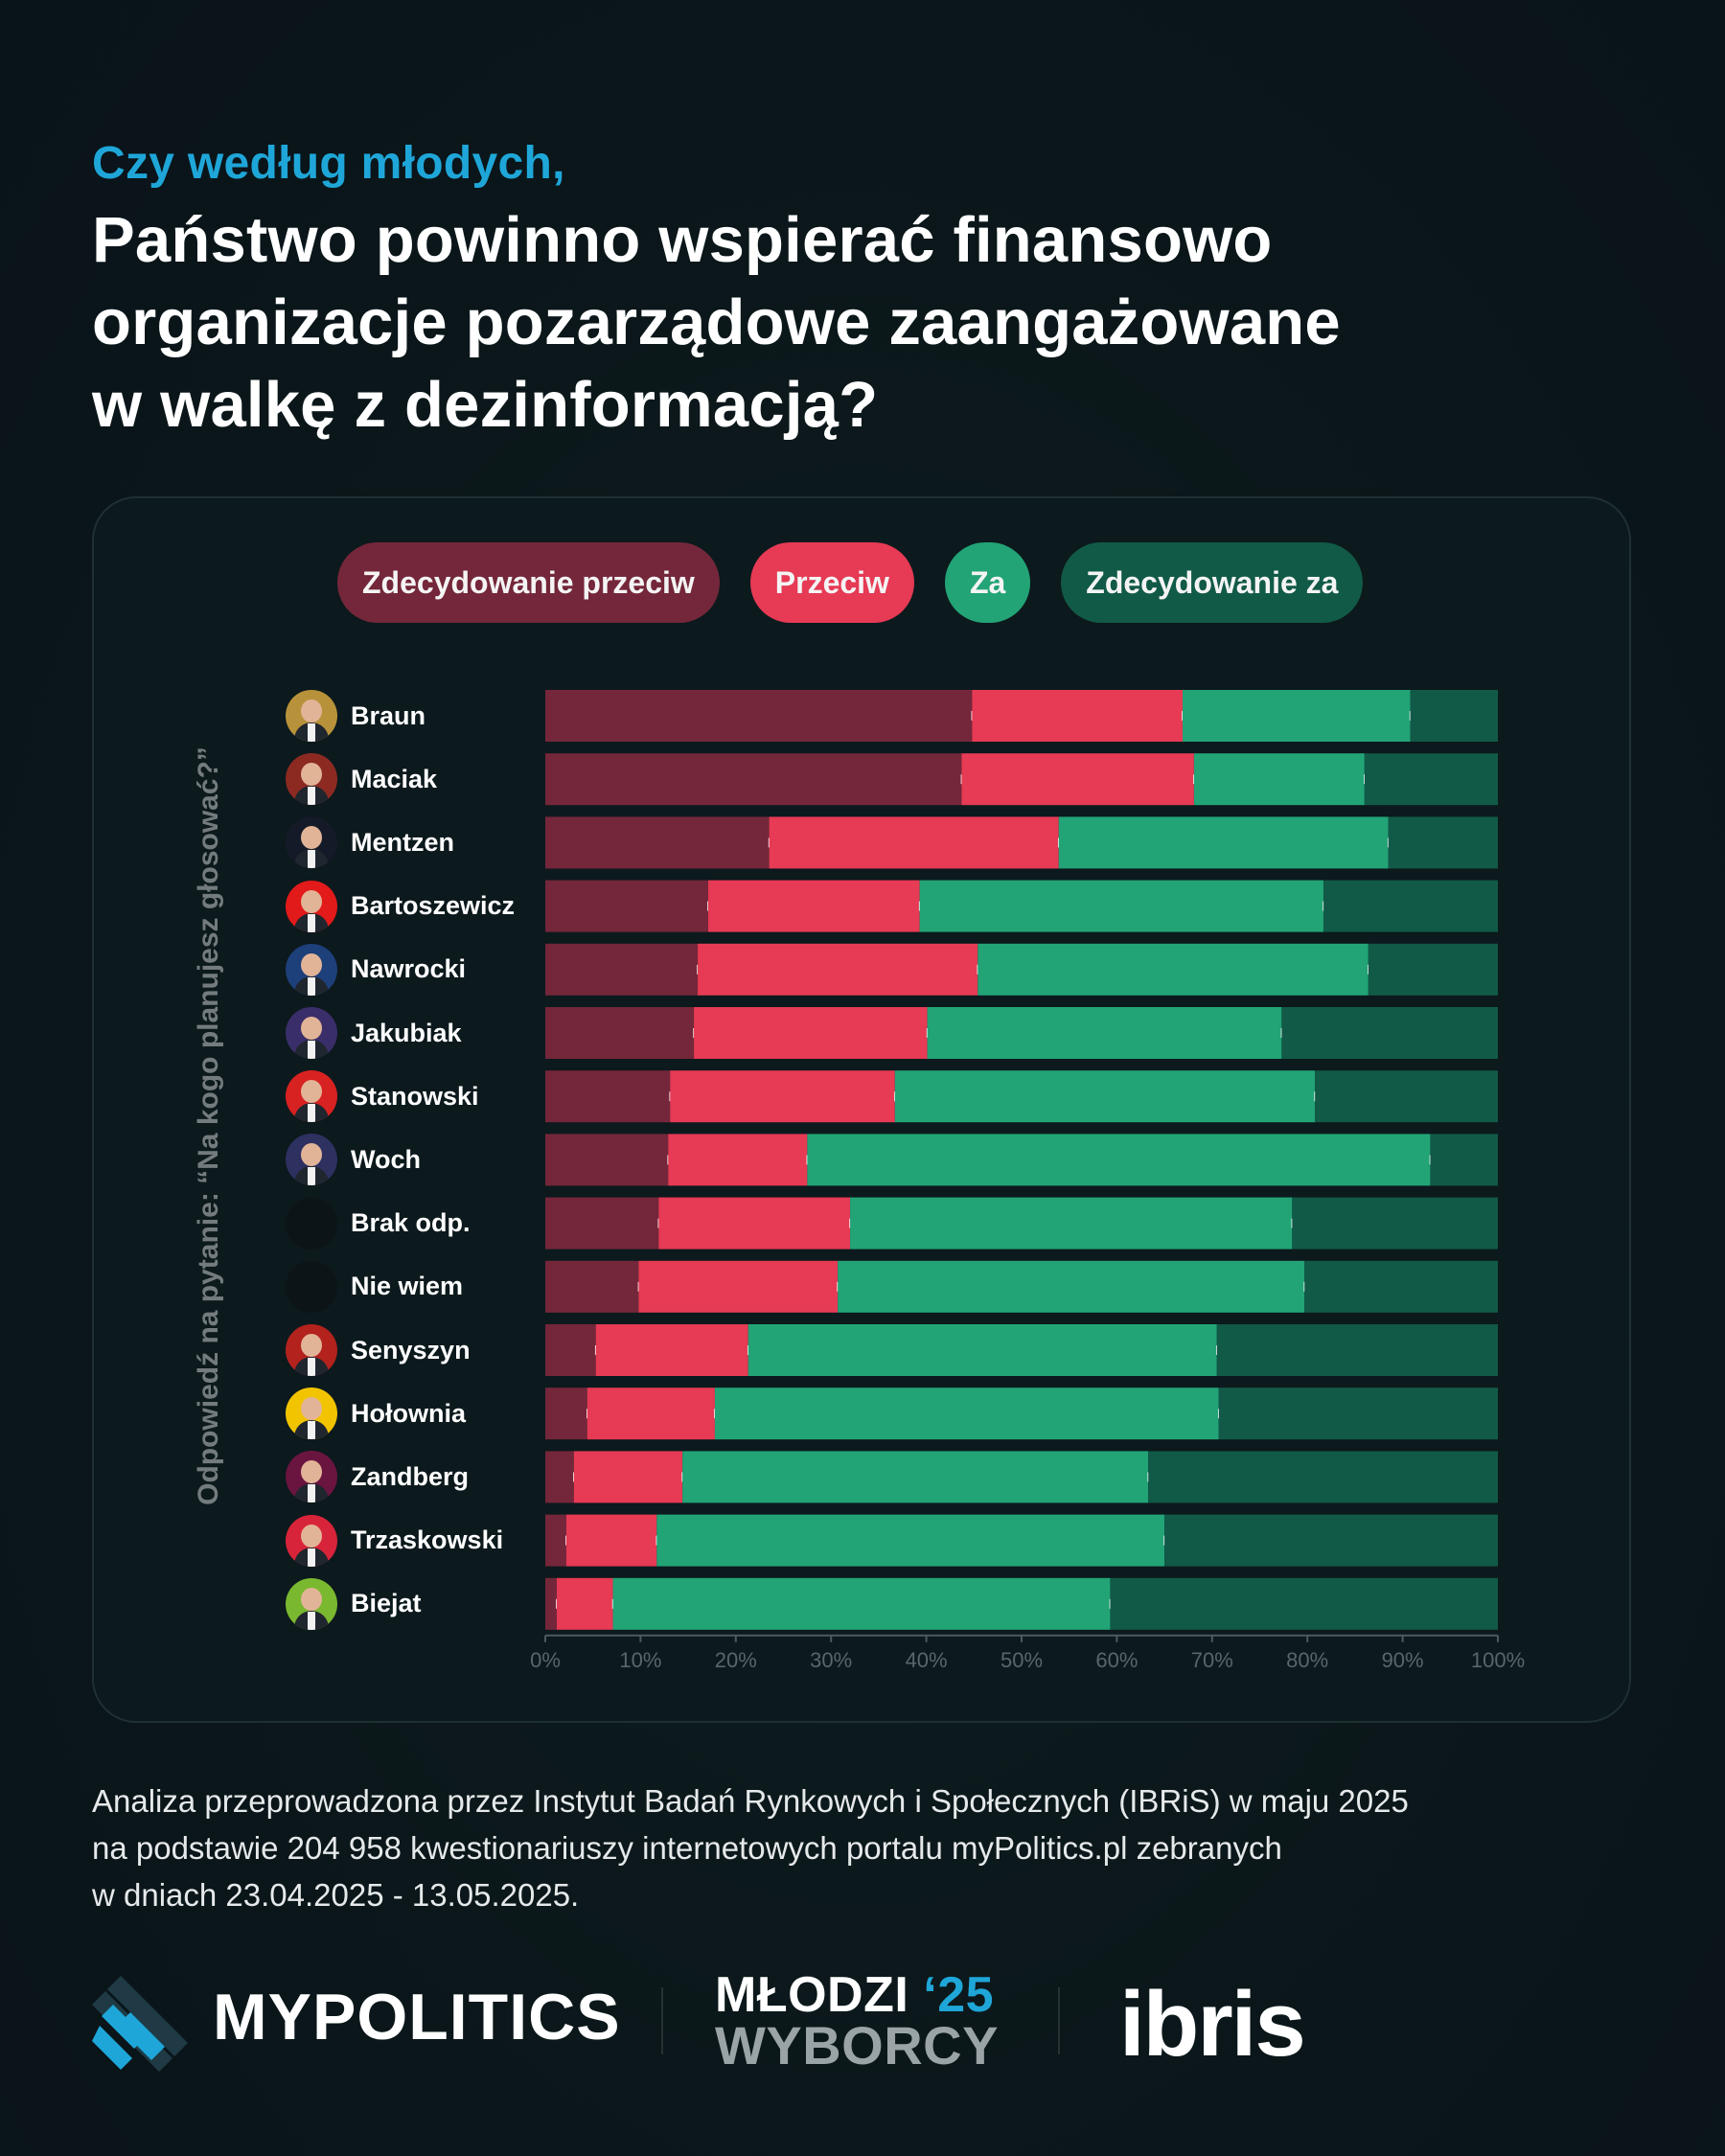 This screenshot has height=2156, width=1725. Describe the element at coordinates (410, 1476) in the screenshot. I see `category-label: Zandberg` at that location.